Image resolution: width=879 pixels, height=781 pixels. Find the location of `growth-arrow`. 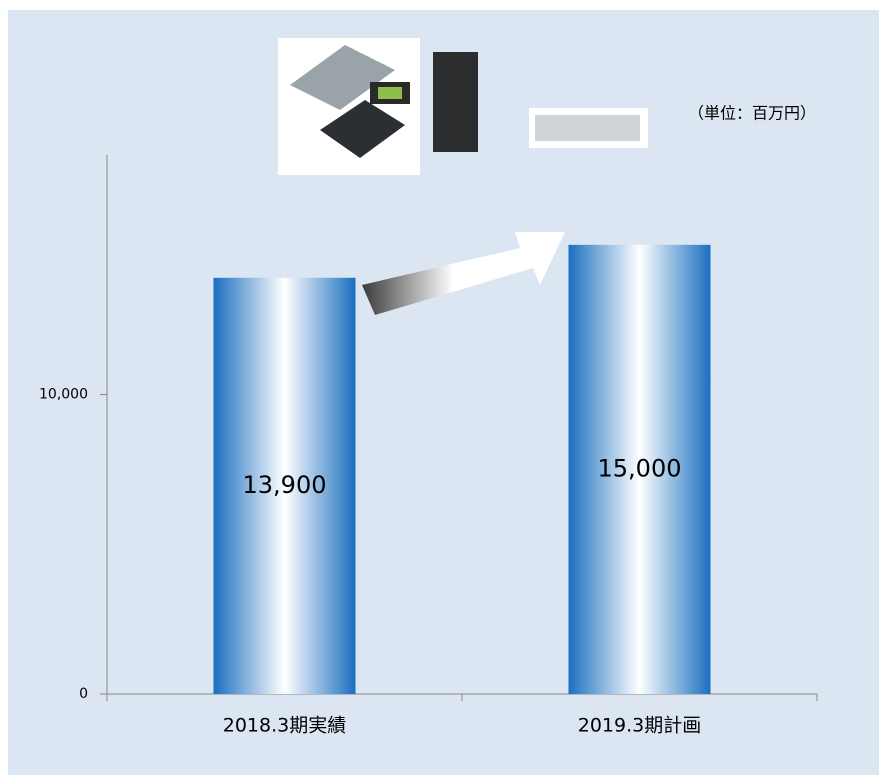

growth-arrow is located at coordinates (463, 273).